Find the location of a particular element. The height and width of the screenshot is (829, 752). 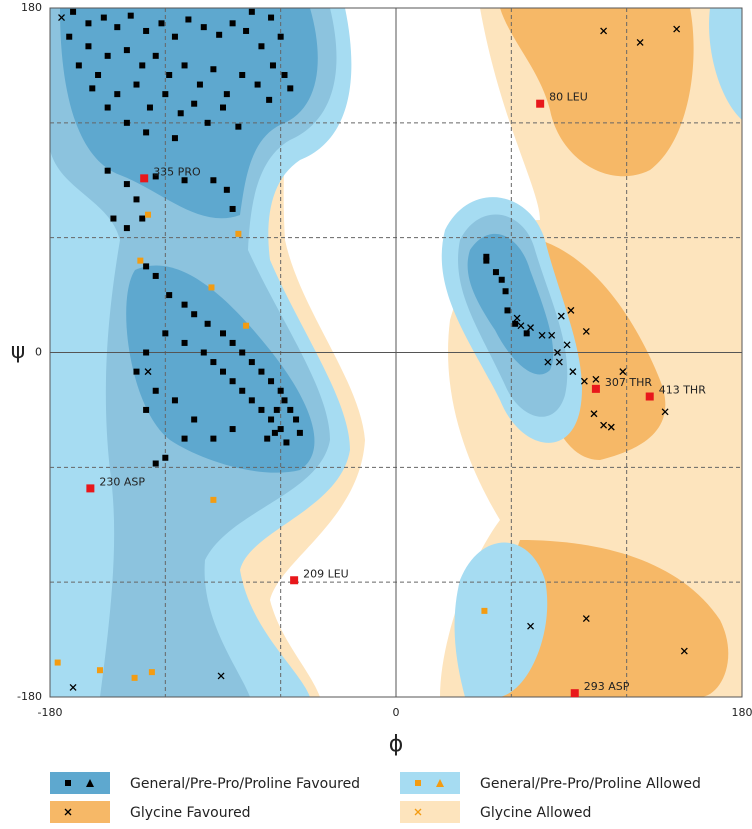

outlier-label: 230 ASP is located at coordinates (122, 481).